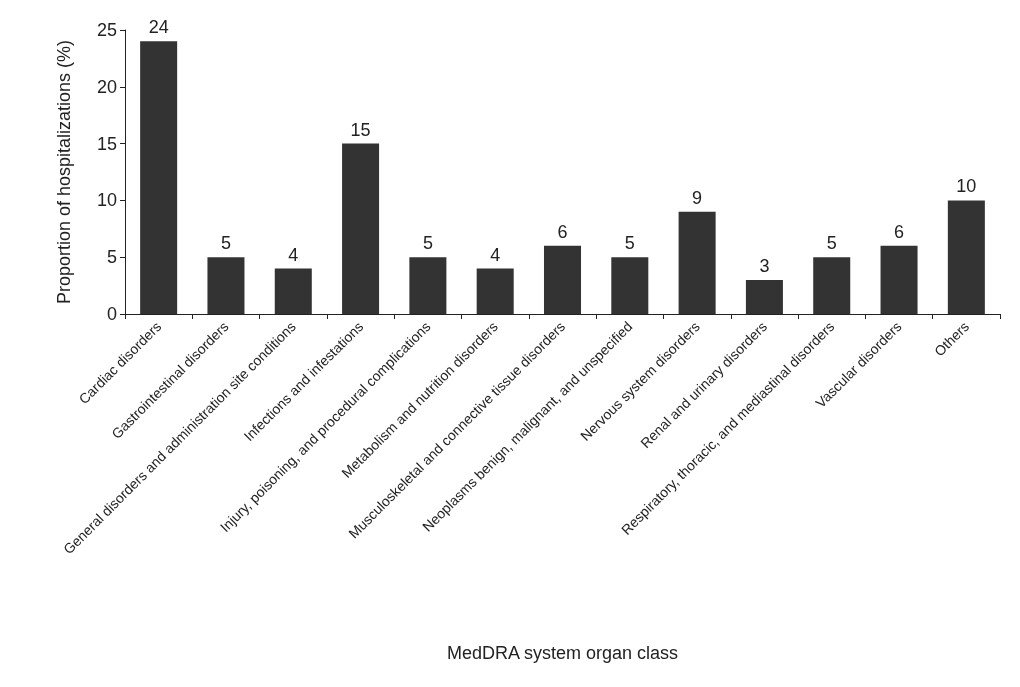 The width and height of the screenshot is (1020, 687). Describe the element at coordinates (64, 172) in the screenshot. I see `y-axis-title: Proportion of hospitalizations (%)` at that location.